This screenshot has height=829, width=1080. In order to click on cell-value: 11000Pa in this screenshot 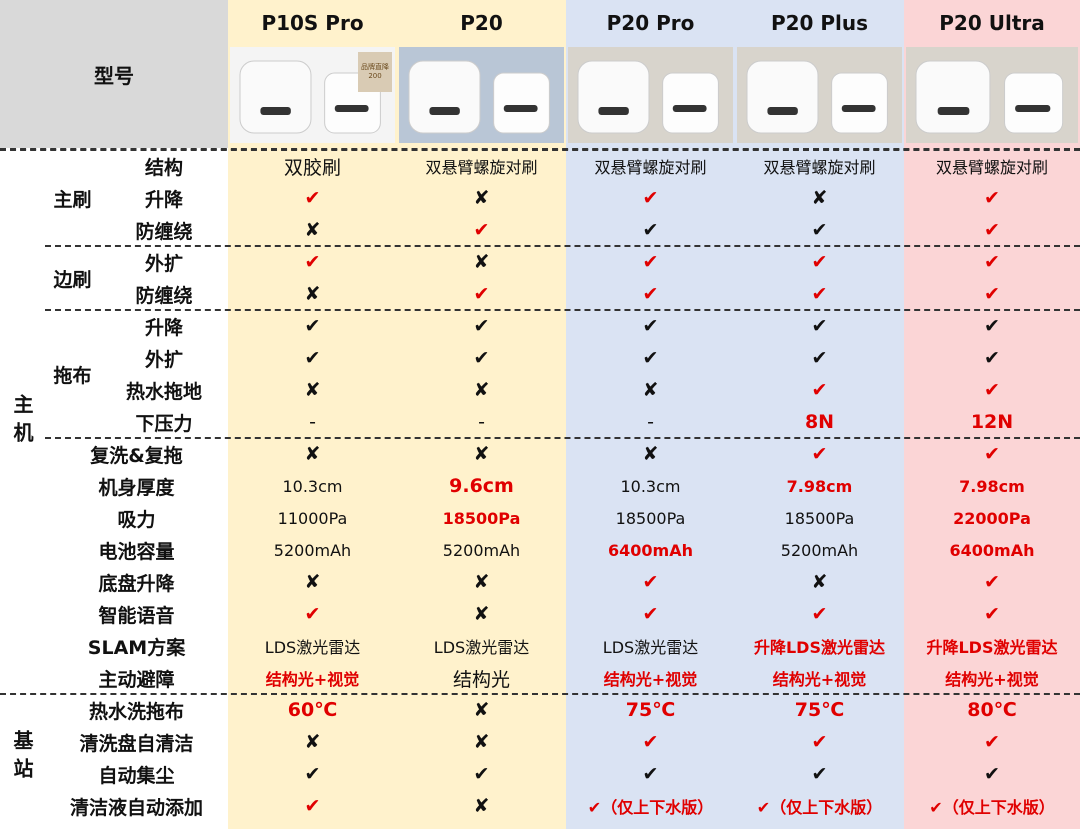, I will do `click(312, 518)`.